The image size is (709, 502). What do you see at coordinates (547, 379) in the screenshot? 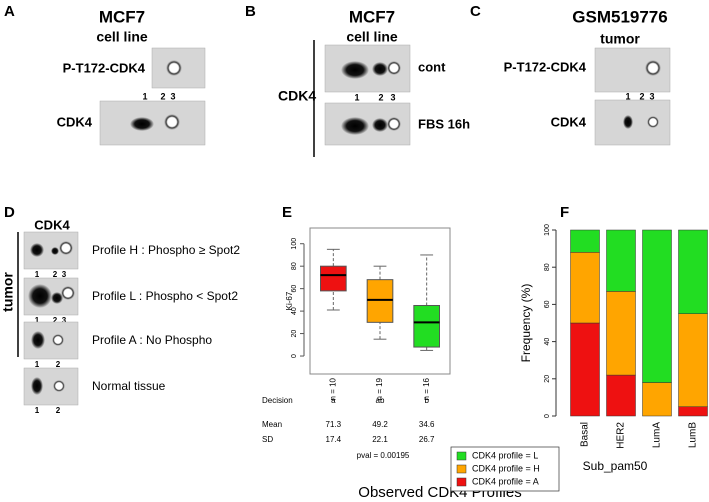
I see `y-tick-label: 20` at bounding box center [547, 379].